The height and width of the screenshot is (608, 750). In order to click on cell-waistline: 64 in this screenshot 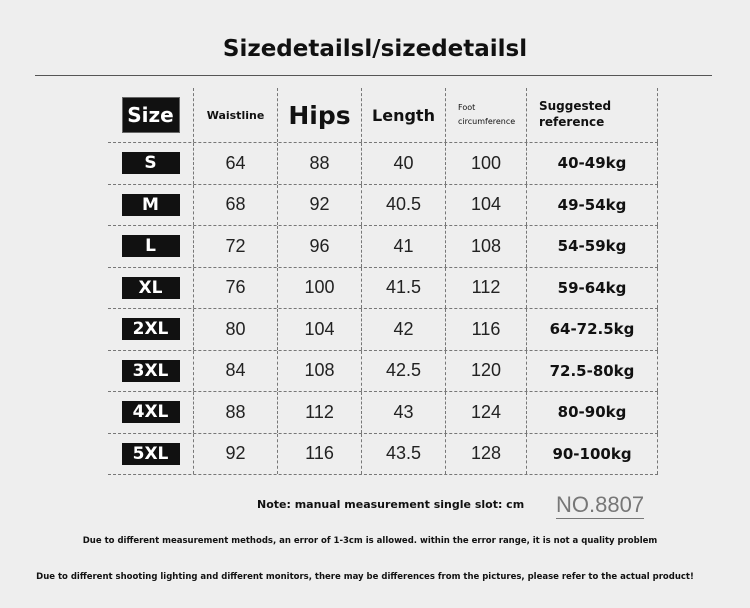, I will do `click(235, 162)`.